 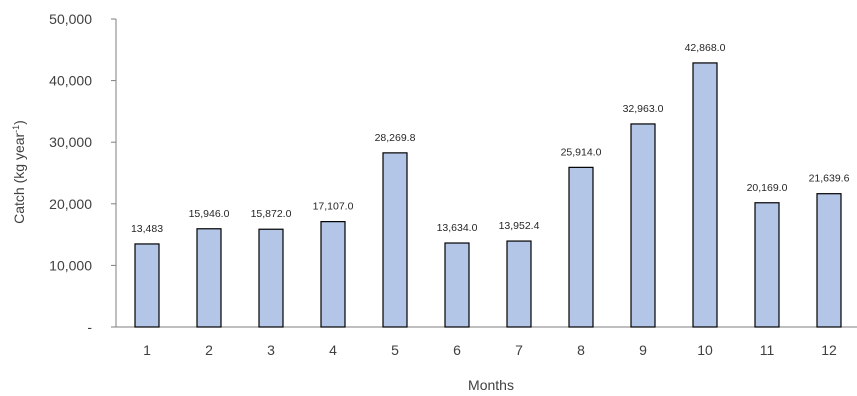 What do you see at coordinates (457, 228) in the screenshot?
I see `data-label: 13,634.0` at bounding box center [457, 228].